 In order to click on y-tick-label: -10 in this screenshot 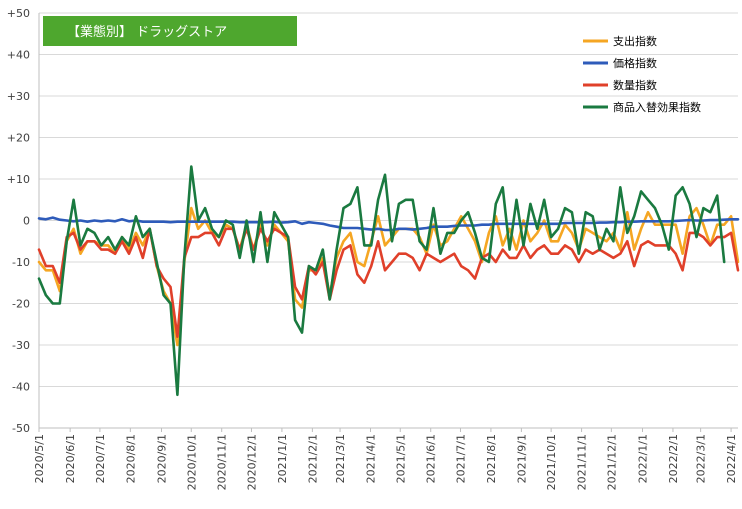, I will do `click(21, 262)`.